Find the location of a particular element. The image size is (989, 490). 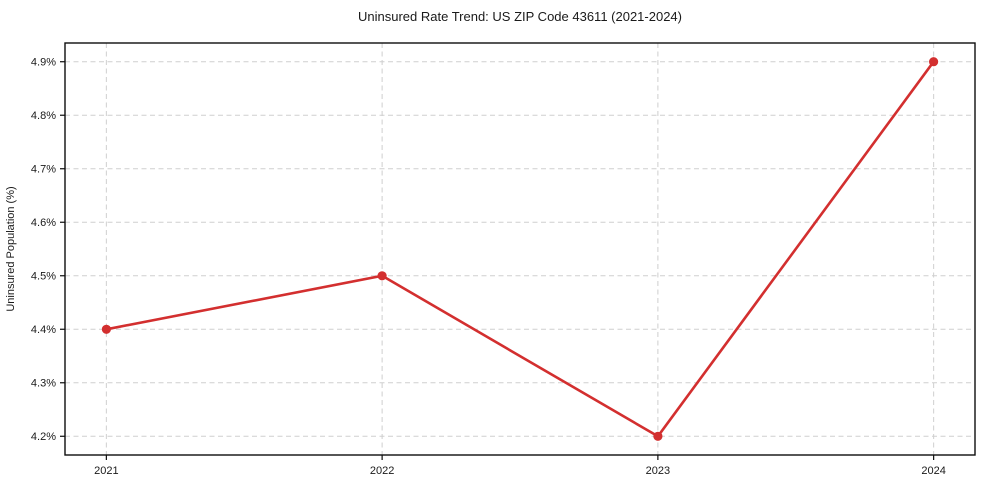

x-tick-label: 2024 is located at coordinates (933, 471).